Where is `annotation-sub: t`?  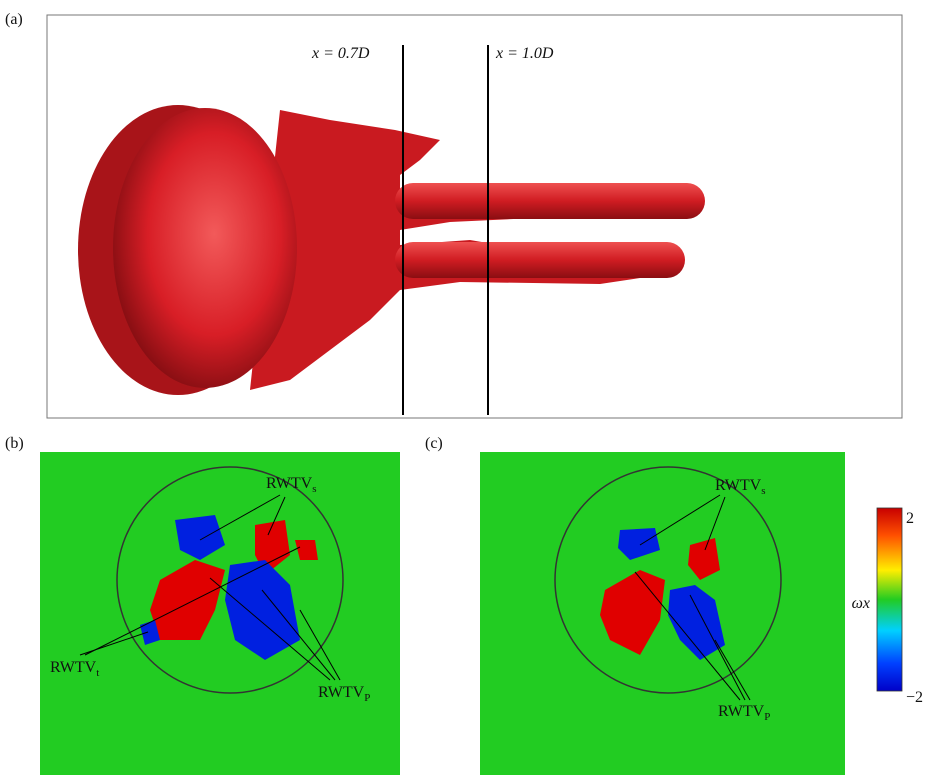 annotation-sub: t is located at coordinates (97, 673).